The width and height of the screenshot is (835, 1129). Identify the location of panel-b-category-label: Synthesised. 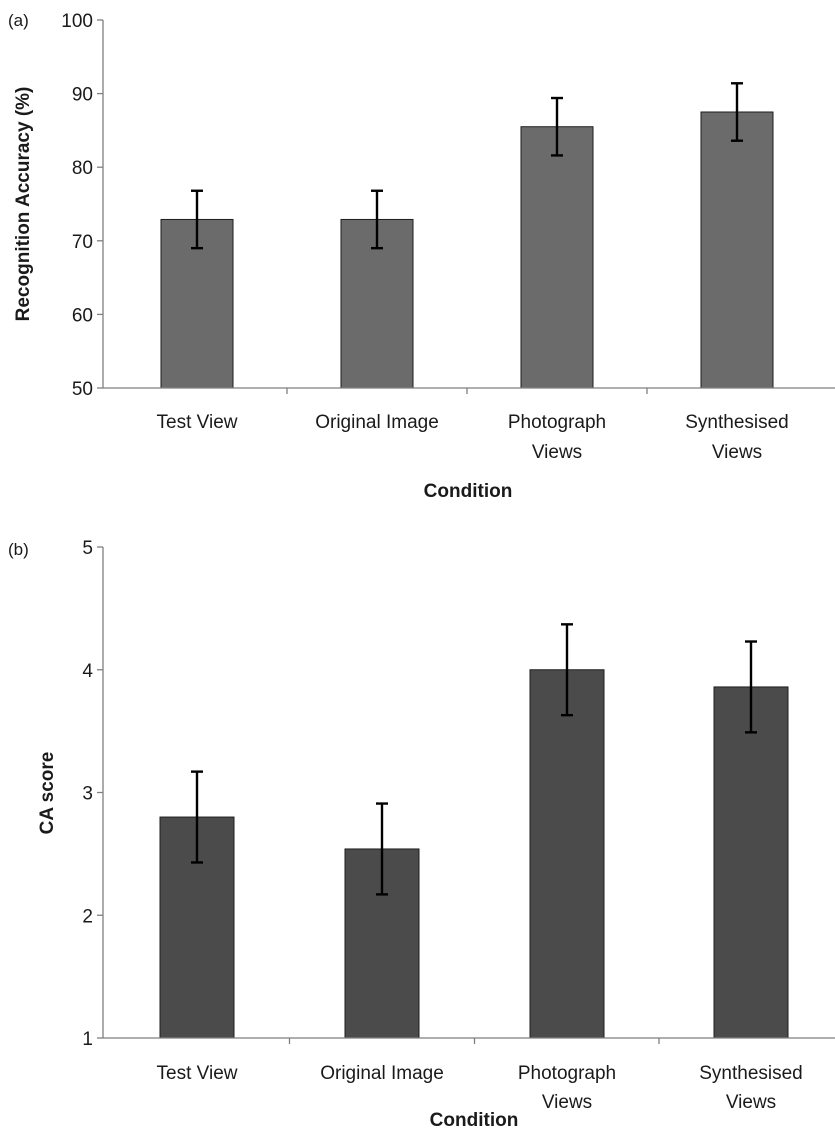
(751, 1073).